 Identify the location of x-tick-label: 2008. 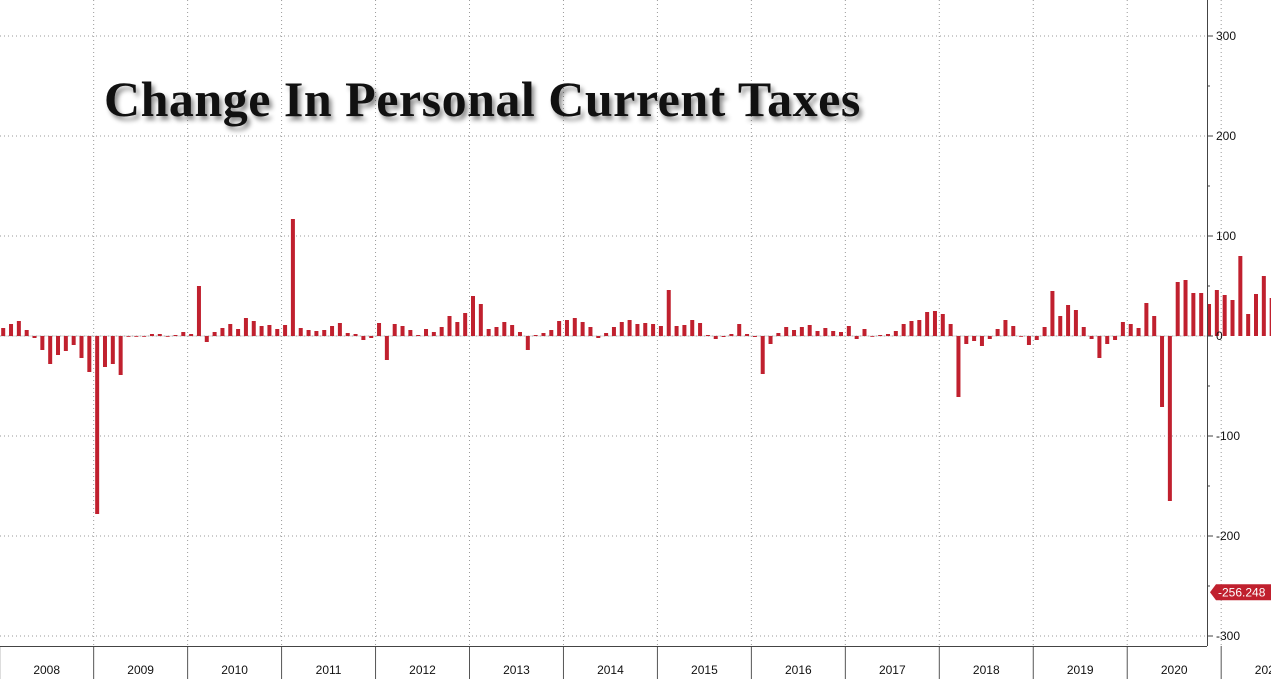
(46, 670).